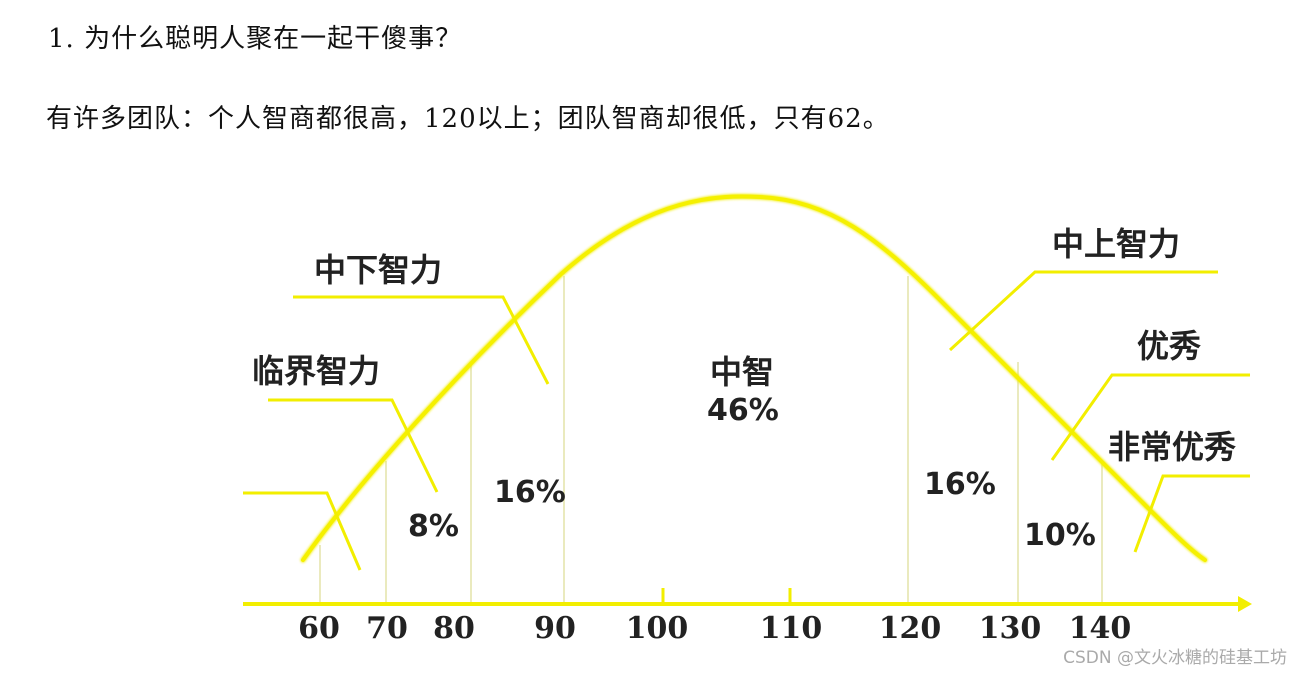 Image resolution: width=1303 pixels, height=676 pixels. I want to click on tick-label: 100, so click(657, 628).